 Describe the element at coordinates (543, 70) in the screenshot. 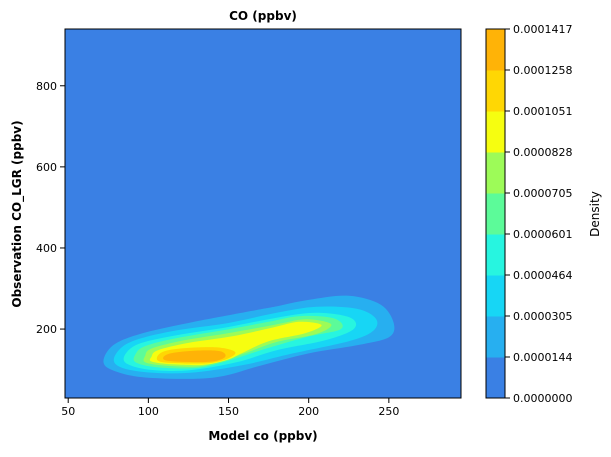

I see `colorbar-tick-label: 0.0001258` at that location.